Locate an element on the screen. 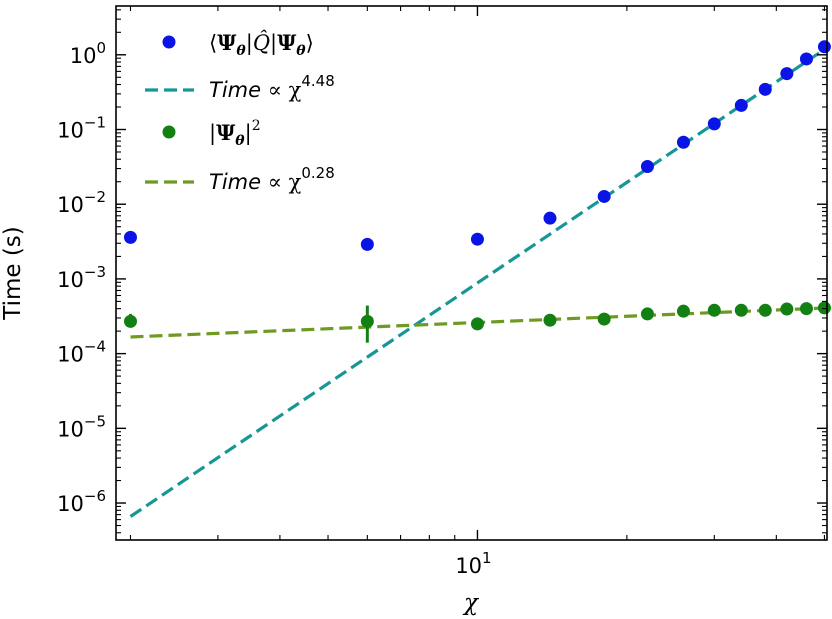 This screenshot has width=832, height=619. legend-math: 2 is located at coordinates (256, 126).